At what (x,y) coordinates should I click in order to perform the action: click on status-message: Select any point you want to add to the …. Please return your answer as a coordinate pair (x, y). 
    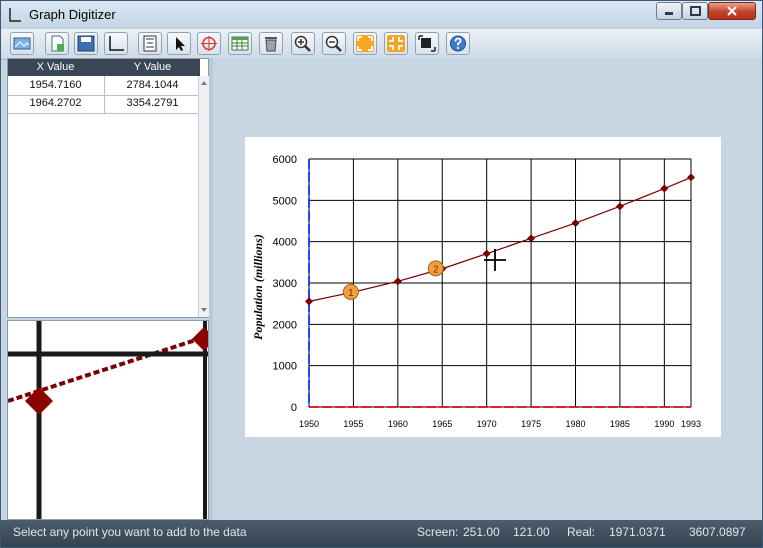
    Looking at the image, I should click on (130, 532).